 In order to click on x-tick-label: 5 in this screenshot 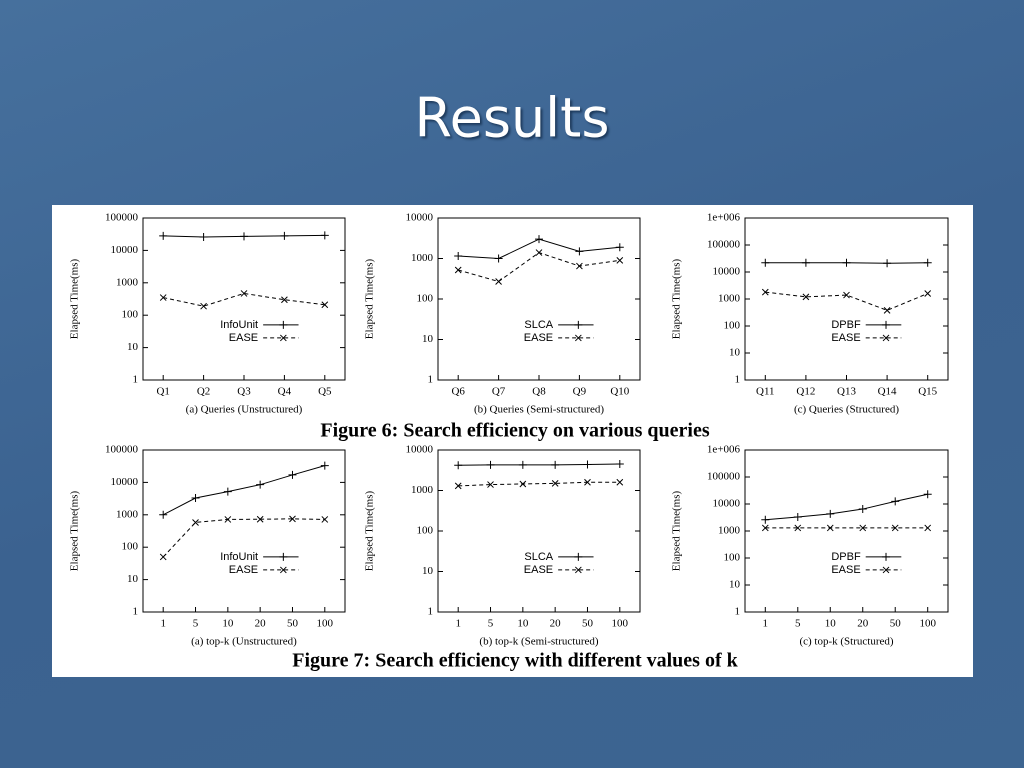, I will do `click(196, 624)`.